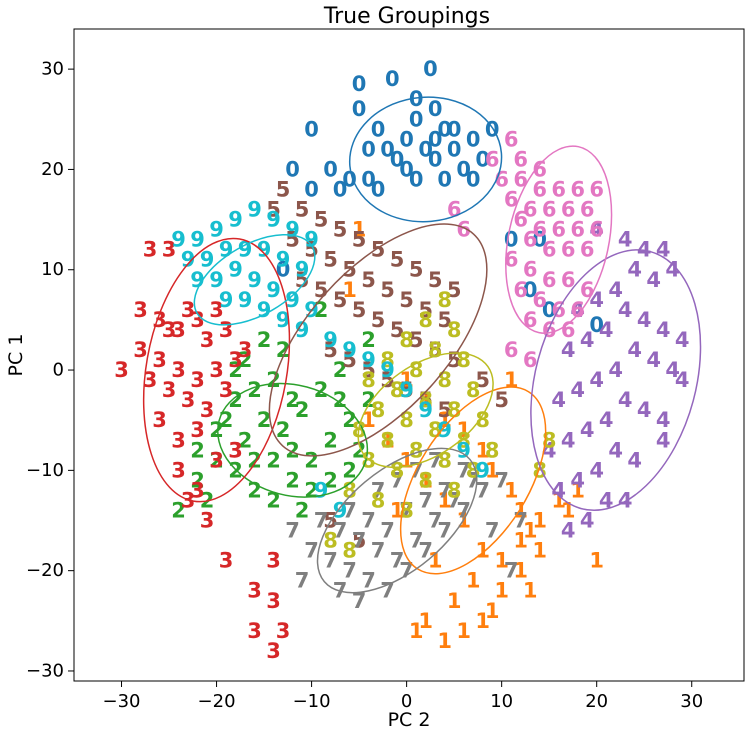  I want to click on x-axis: −30 −20 −10 0 10 20 30, so click(403, 696).